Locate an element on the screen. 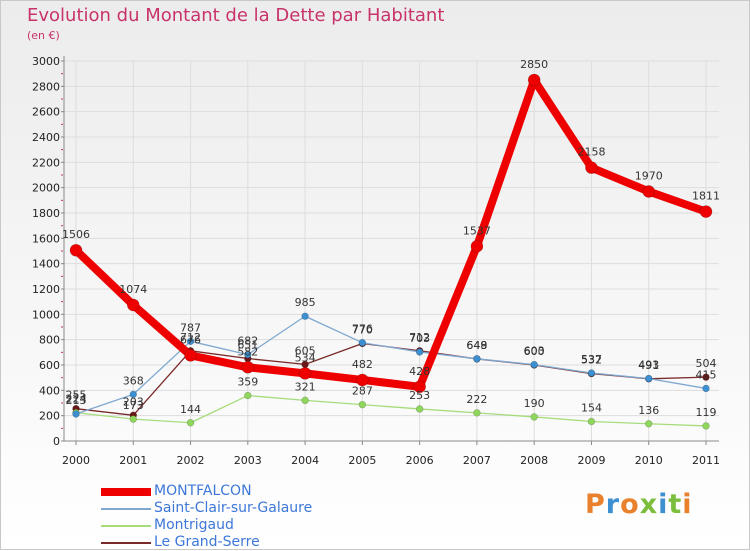 Image resolution: width=750 pixels, height=551 pixels. y-tick-label: 1000 is located at coordinates (46, 314).